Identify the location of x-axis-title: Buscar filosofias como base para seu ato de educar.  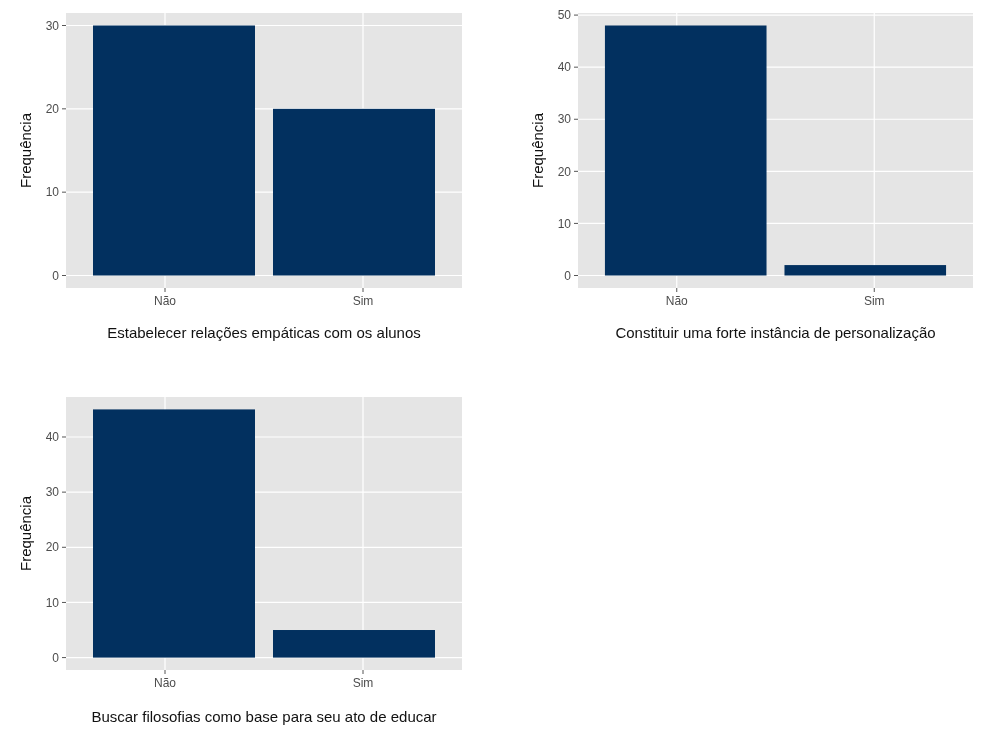
(264, 716).